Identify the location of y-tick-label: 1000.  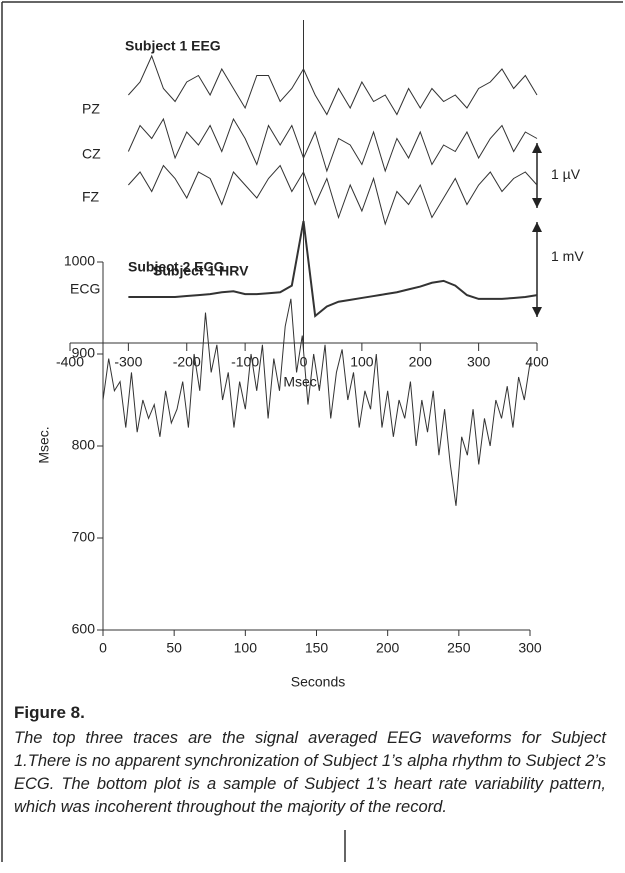
(79, 261).